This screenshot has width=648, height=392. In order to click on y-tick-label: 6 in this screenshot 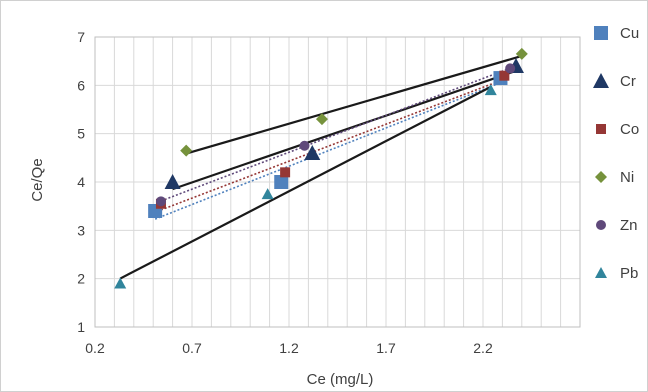, I will do `click(81, 85)`.